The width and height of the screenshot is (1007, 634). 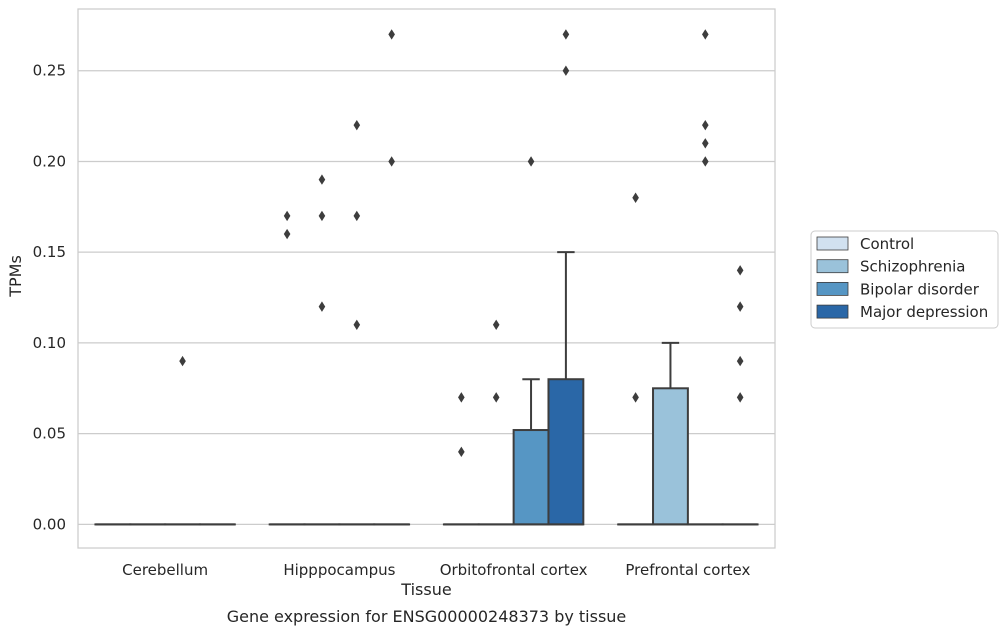 I want to click on legend-label: Major depression, so click(x=924, y=312).